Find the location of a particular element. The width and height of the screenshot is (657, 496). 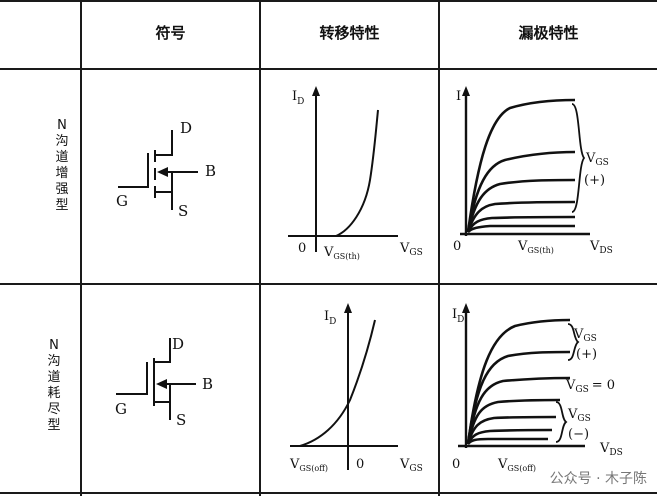

header-symbol: 符号 is located at coordinates (170, 33).